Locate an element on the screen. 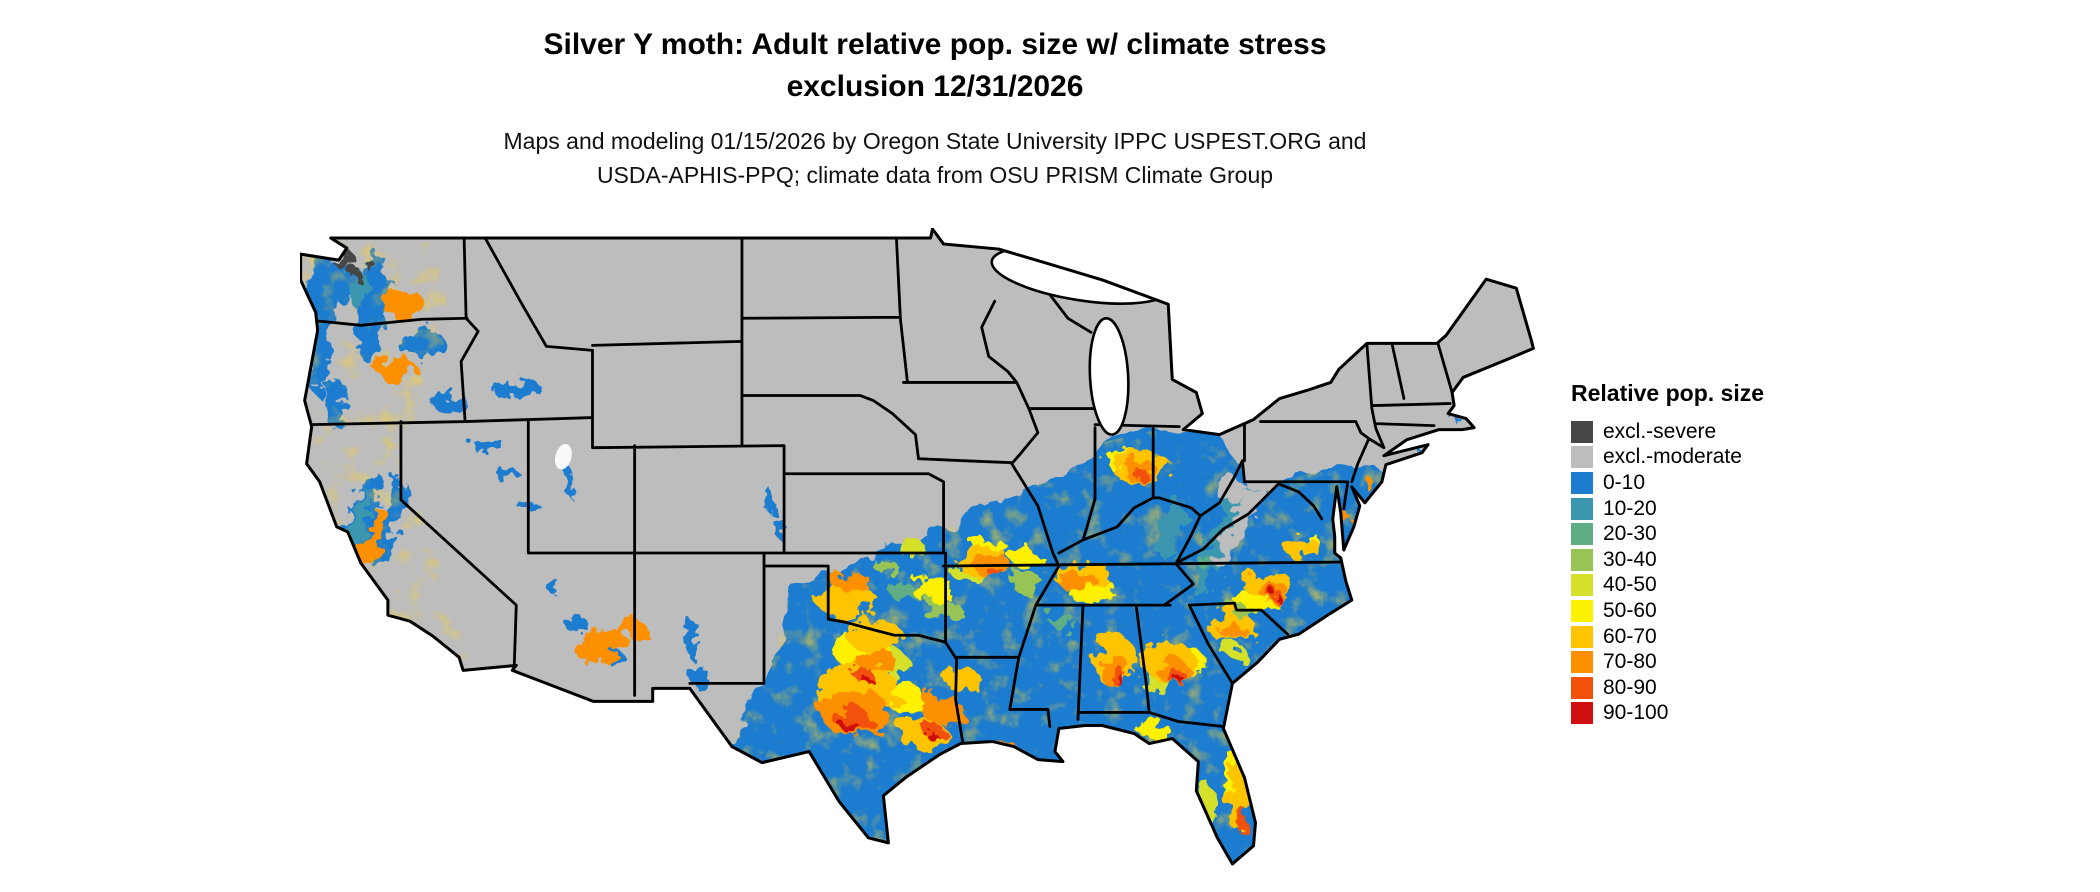 The image size is (2100, 892). legend-label: 90-100 is located at coordinates (1636, 713).